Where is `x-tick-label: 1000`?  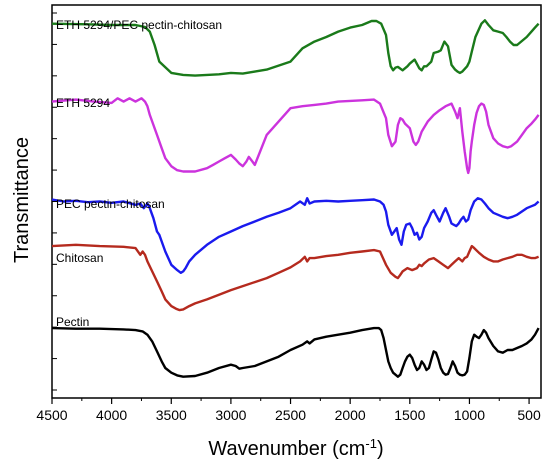
x-tick-label: 1000 is located at coordinates (469, 415).